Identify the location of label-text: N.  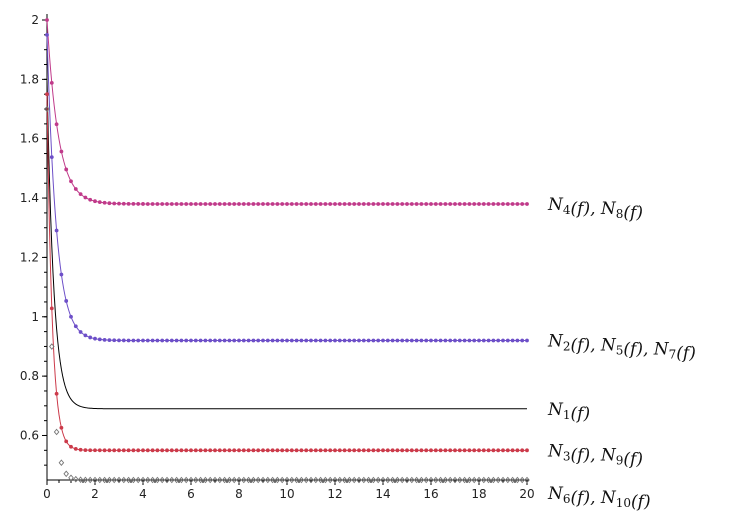
(555, 342).